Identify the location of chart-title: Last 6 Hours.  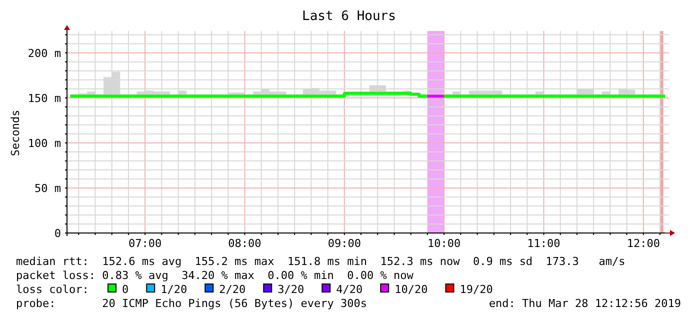
(349, 16).